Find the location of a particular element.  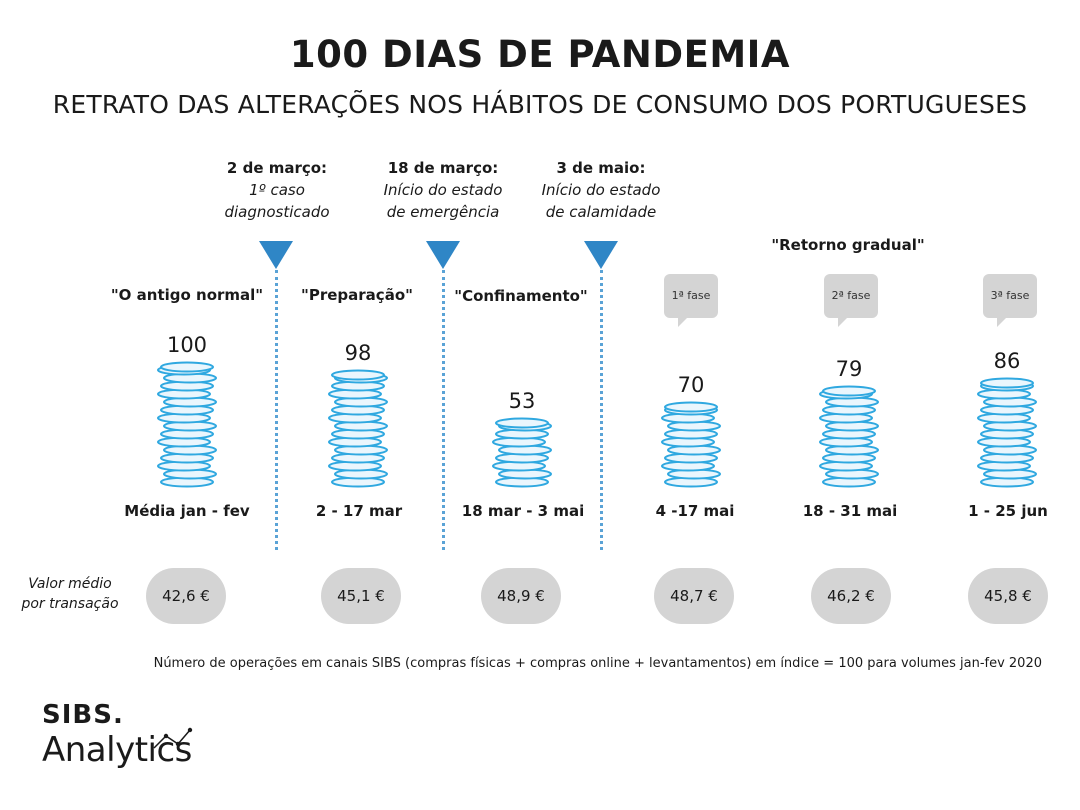

avg-value-row-label: Valor médio por transação is located at coordinates (70, 594).